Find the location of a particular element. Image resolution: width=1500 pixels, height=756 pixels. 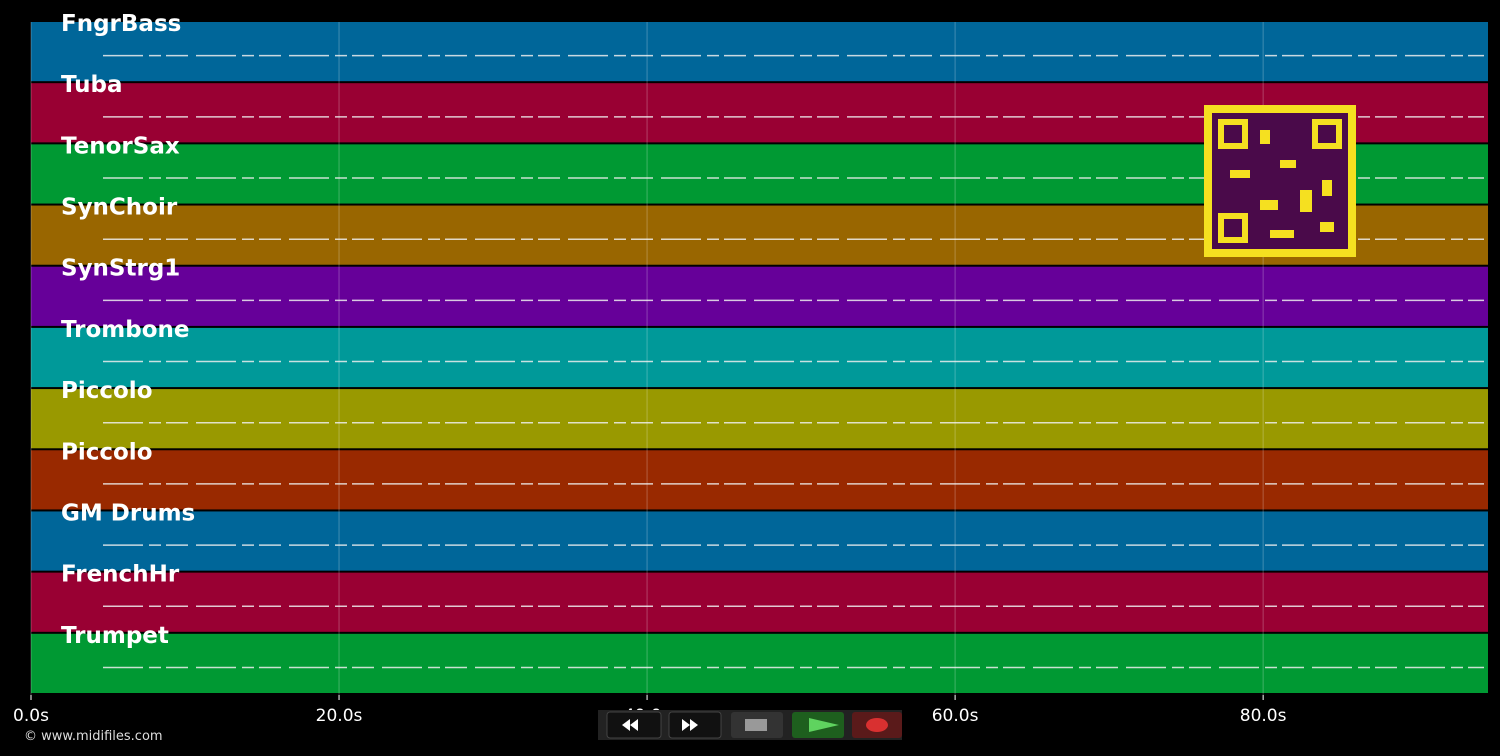

track-name: SynStrg1 is located at coordinates (120, 269).